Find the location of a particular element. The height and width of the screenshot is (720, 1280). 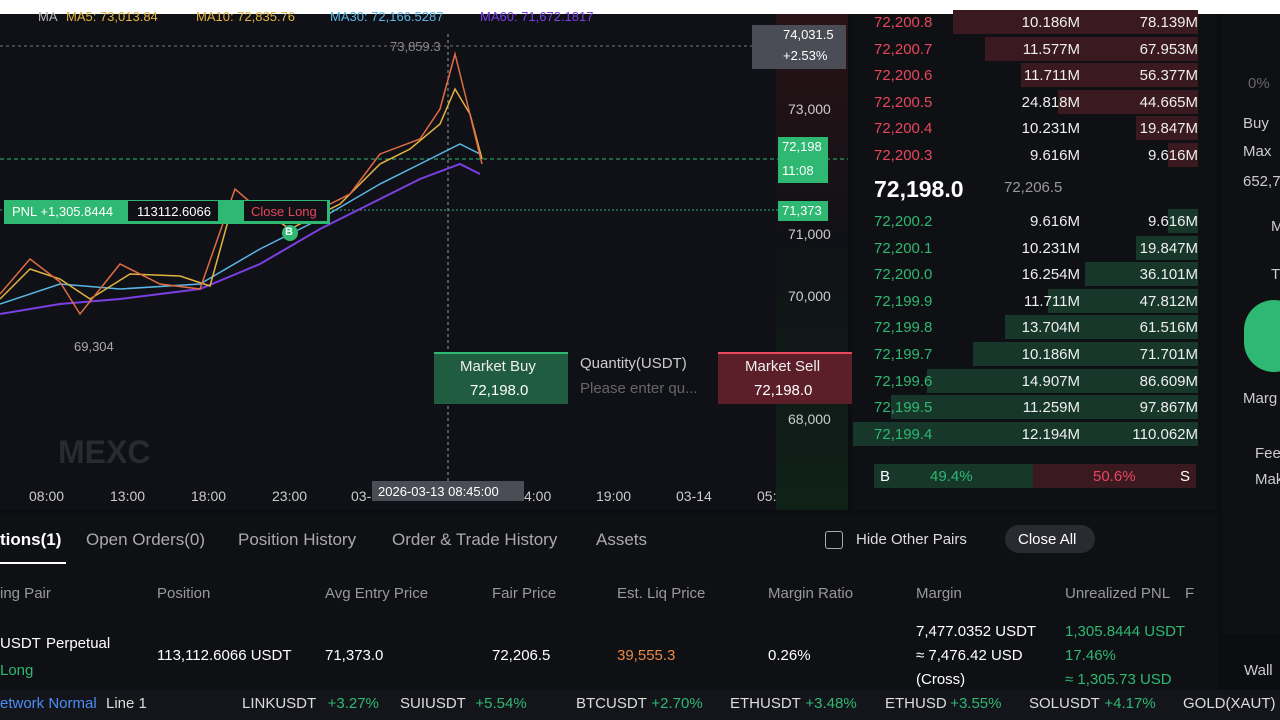

pair: USDT is located at coordinates (20, 643).